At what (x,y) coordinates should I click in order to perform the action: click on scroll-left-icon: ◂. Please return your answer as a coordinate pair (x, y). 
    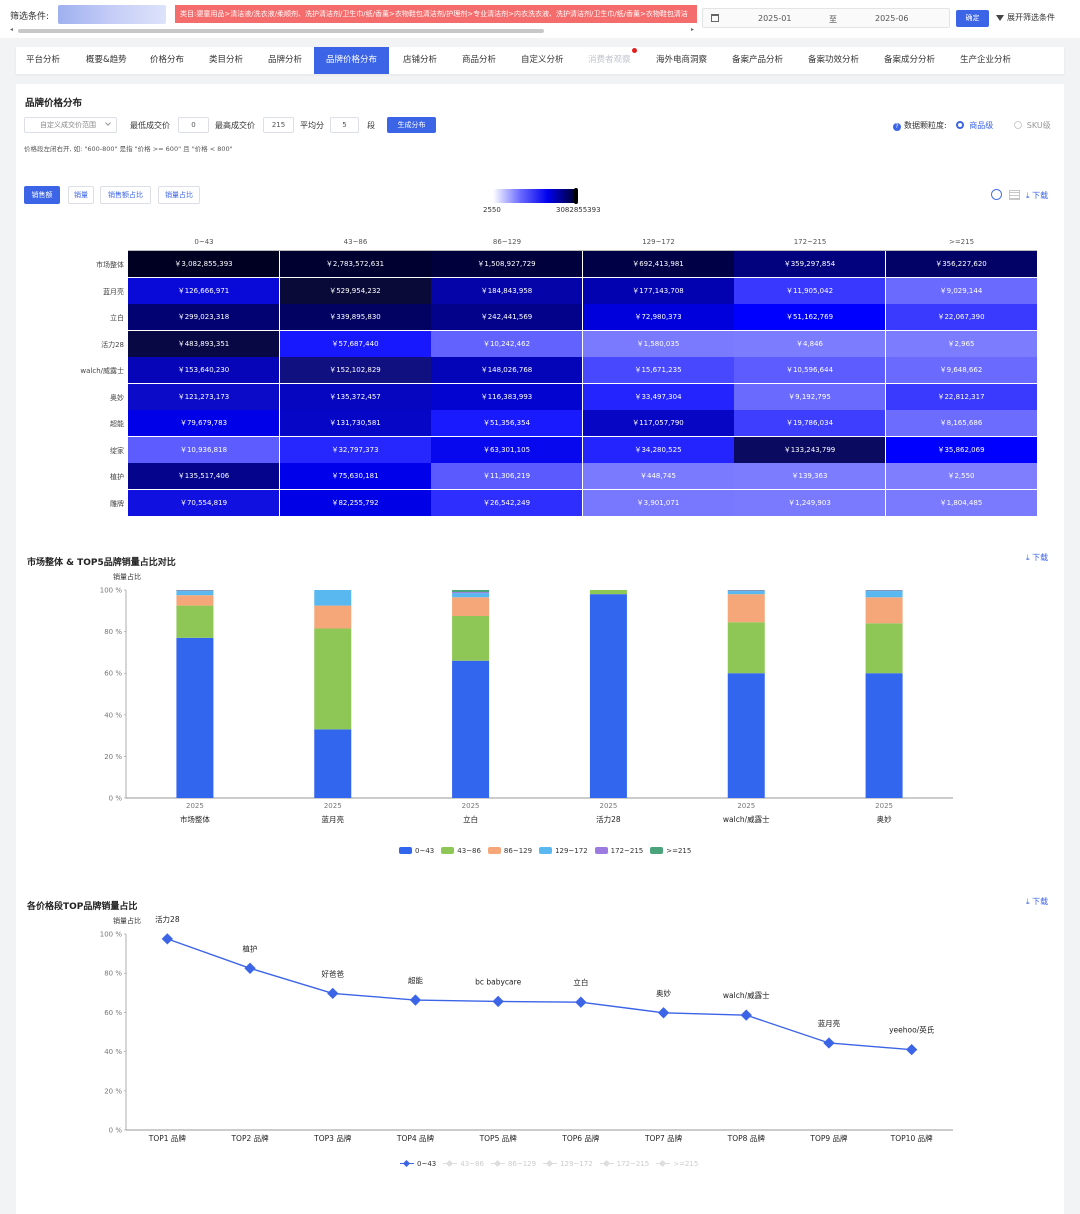
    Looking at the image, I should click on (12, 29).